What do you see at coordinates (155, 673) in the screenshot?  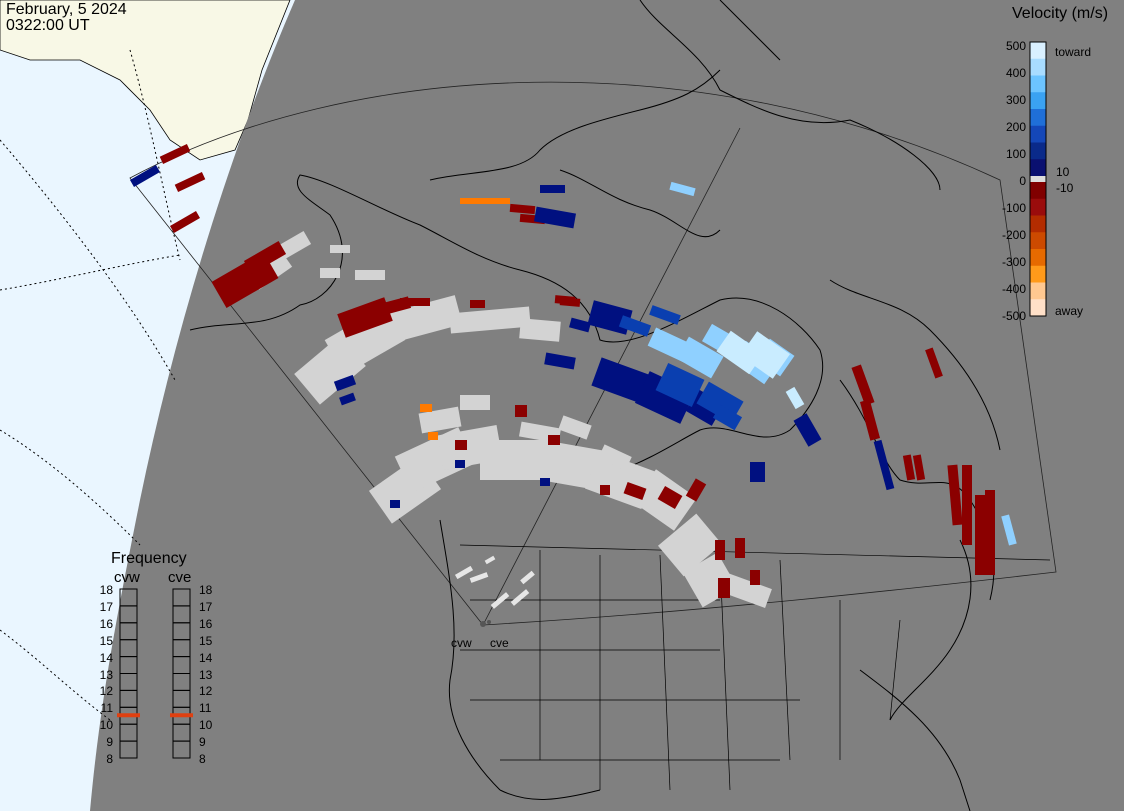 I see `frequency-panel` at bounding box center [155, 673].